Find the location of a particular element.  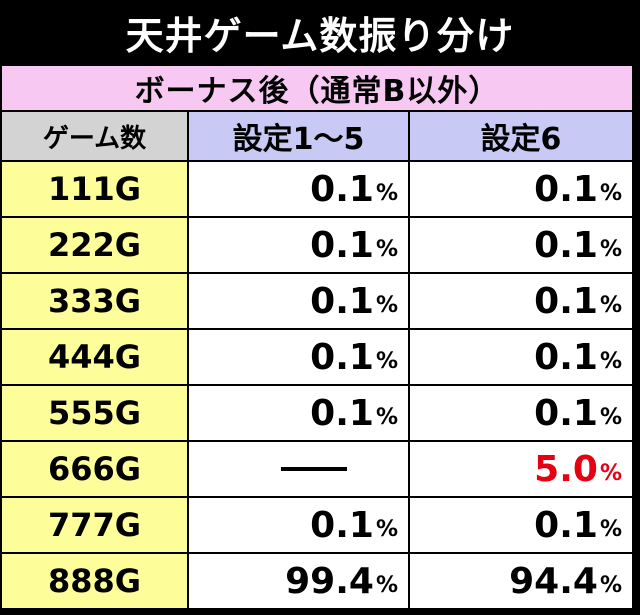

row-label-game-count: 222G is located at coordinates (94, 245).